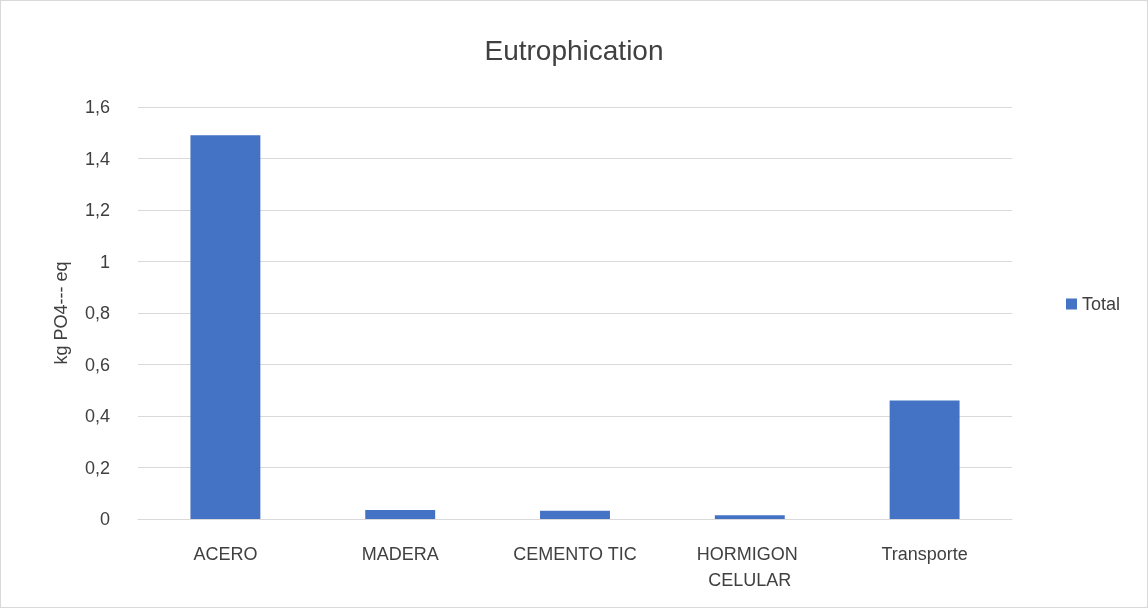 The image size is (1148, 608). What do you see at coordinates (749, 567) in the screenshot?
I see `x-tick-label: HORMIGON CELULAR` at bounding box center [749, 567].